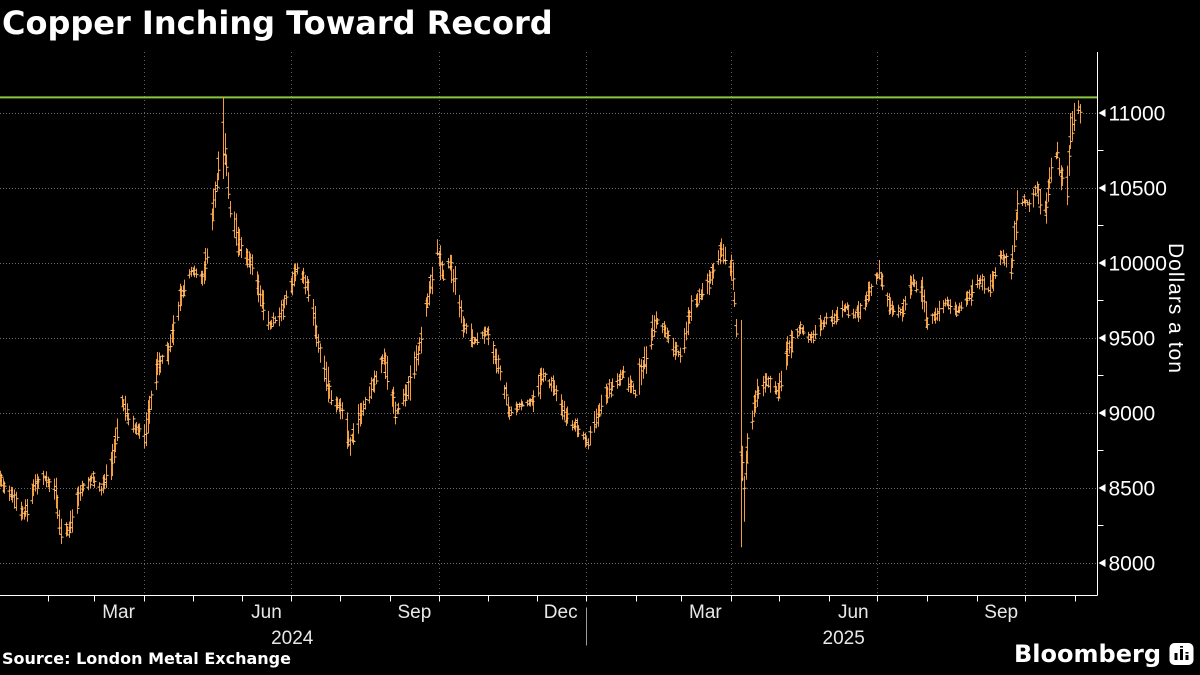  I want to click on chart-title: Copper Inching Toward Record, so click(277, 23).